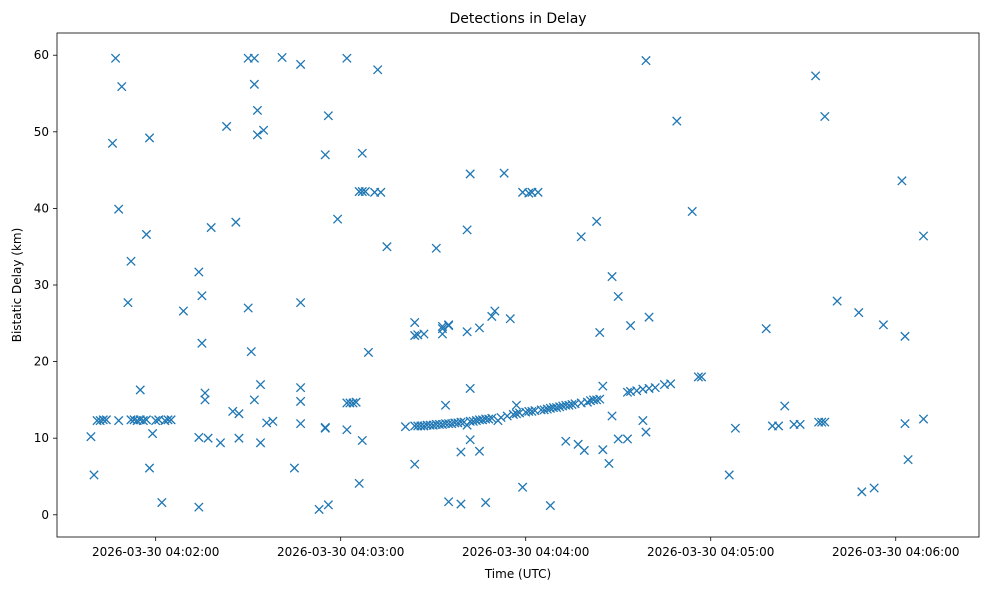 The height and width of the screenshot is (590, 989). Describe the element at coordinates (517, 574) in the screenshot. I see `x-axis-label: Time (UTC)` at that location.